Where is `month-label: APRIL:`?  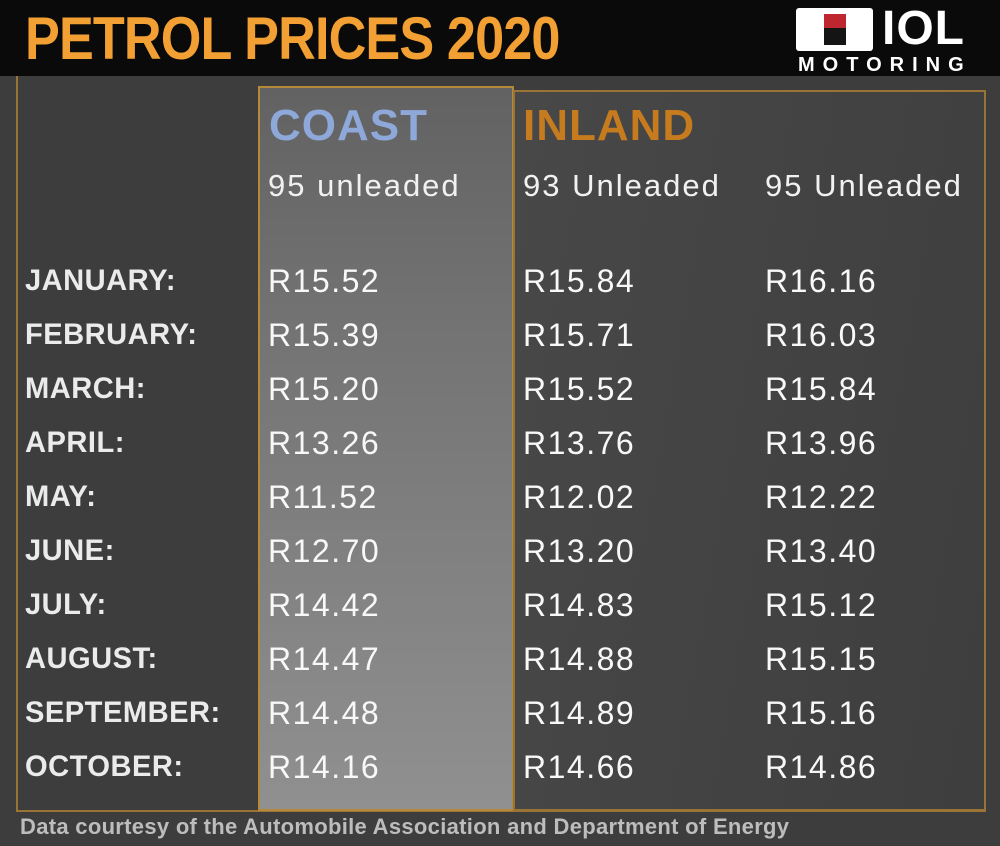 month-label: APRIL: is located at coordinates (75, 442).